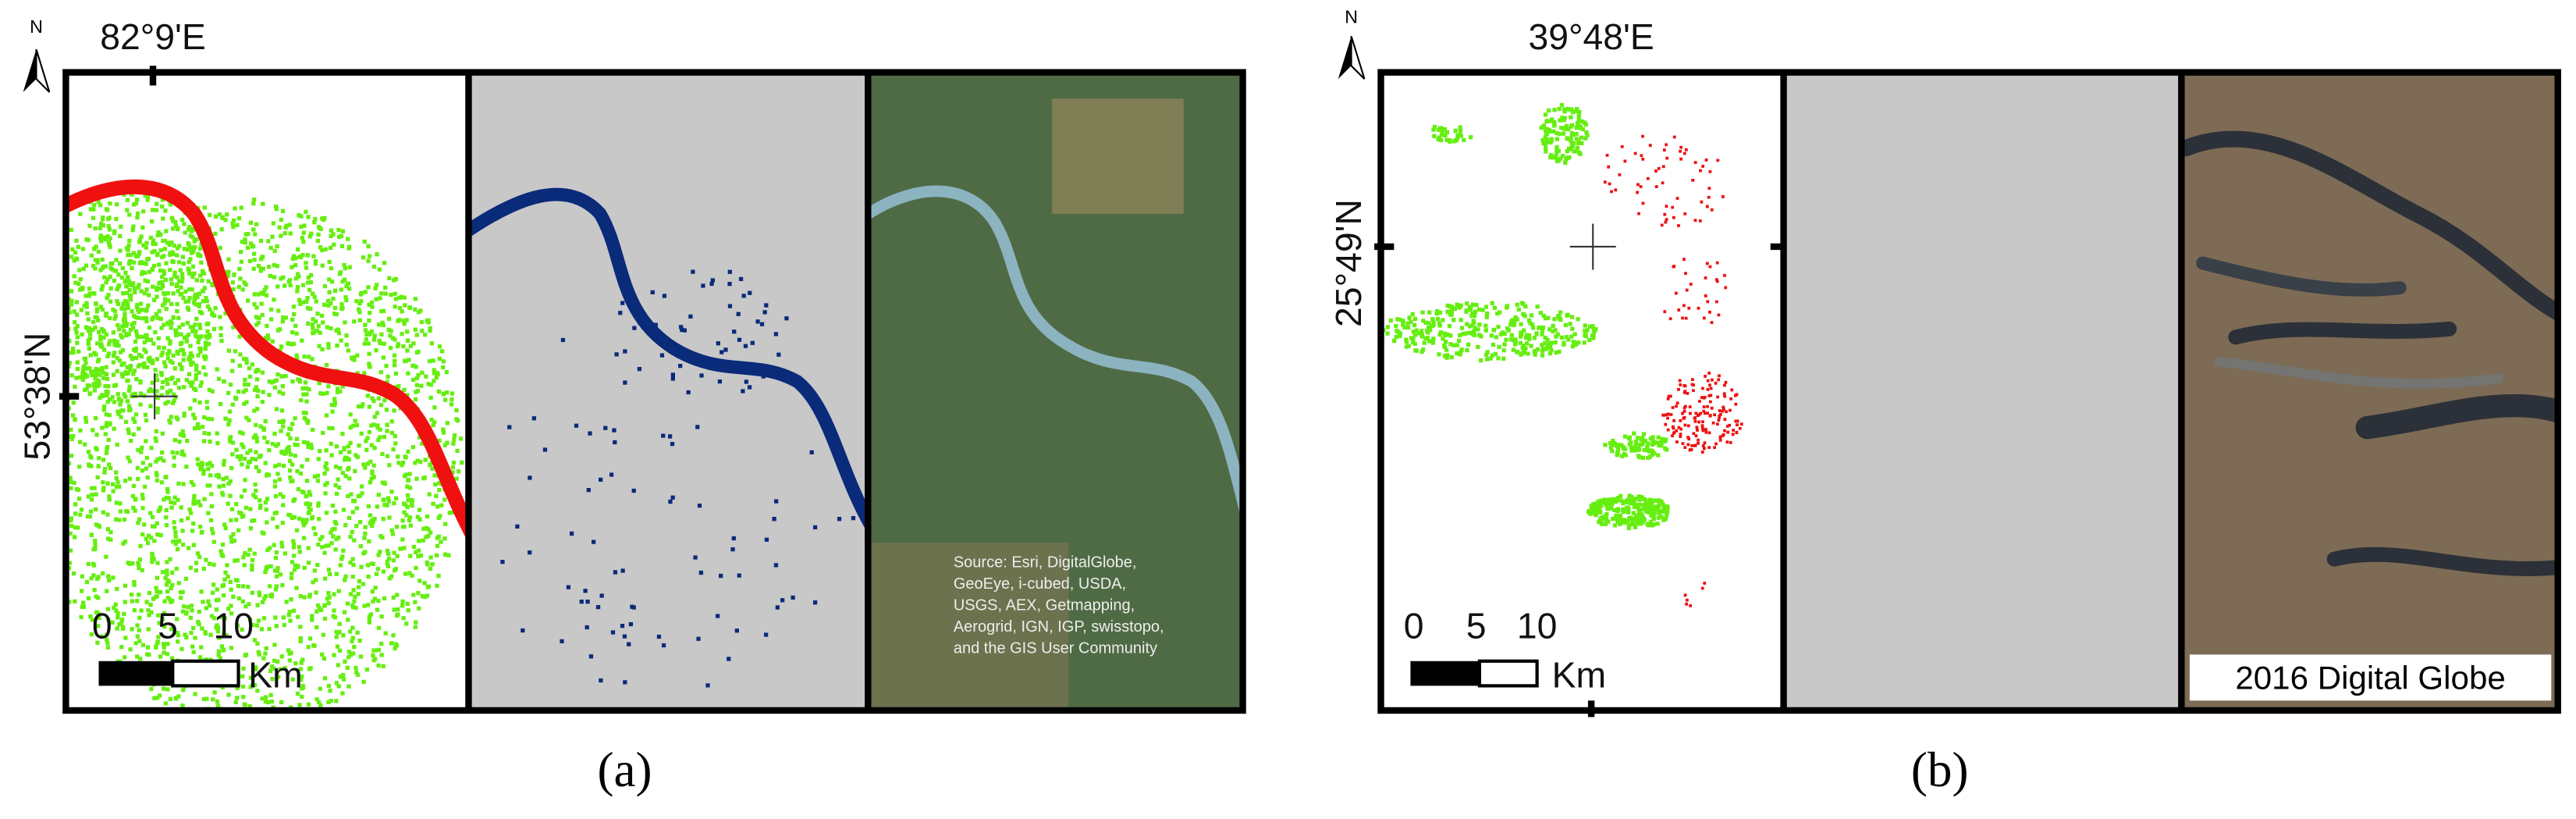 This screenshot has height=819, width=2576. What do you see at coordinates (2369, 353) in the screenshot?
I see `dark-streaks` at bounding box center [2369, 353].